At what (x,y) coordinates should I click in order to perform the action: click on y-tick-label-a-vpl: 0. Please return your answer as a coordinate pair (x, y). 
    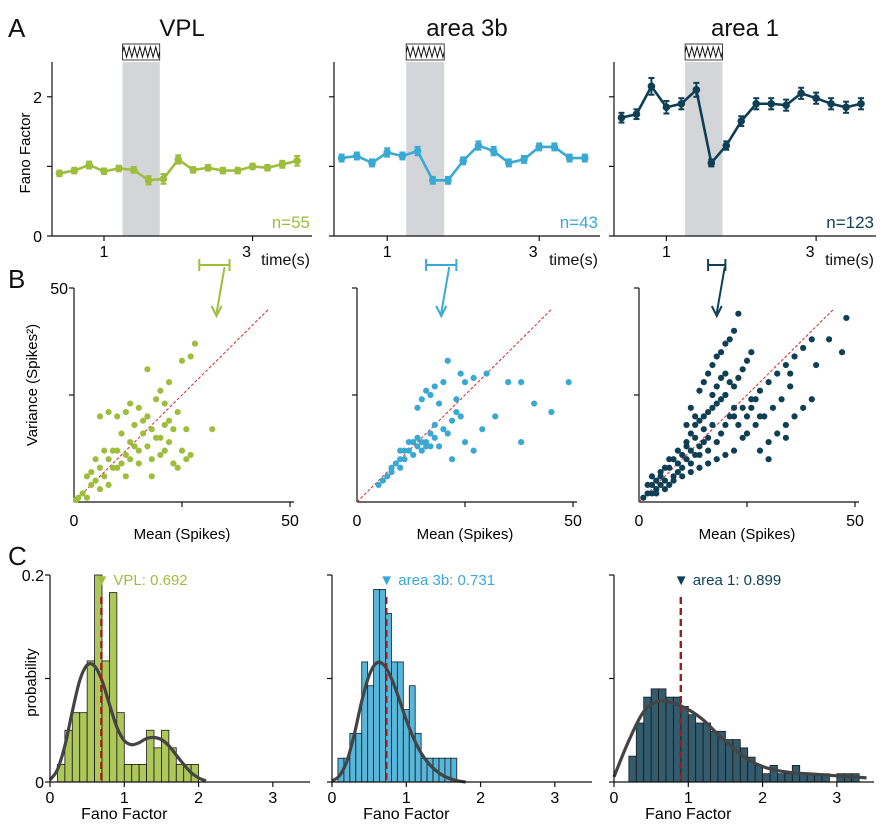
    Looking at the image, I should click on (37, 237).